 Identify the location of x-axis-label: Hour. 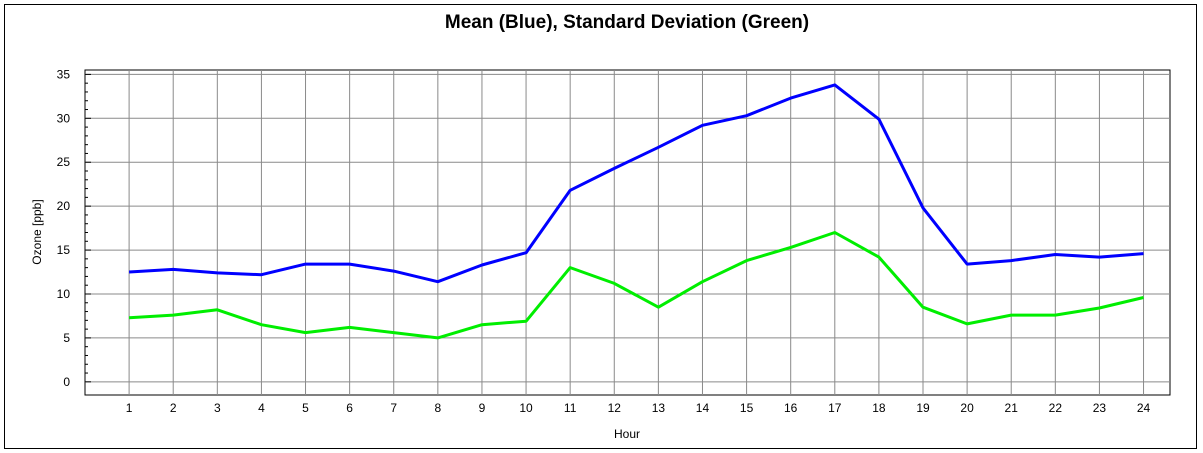
(627, 434).